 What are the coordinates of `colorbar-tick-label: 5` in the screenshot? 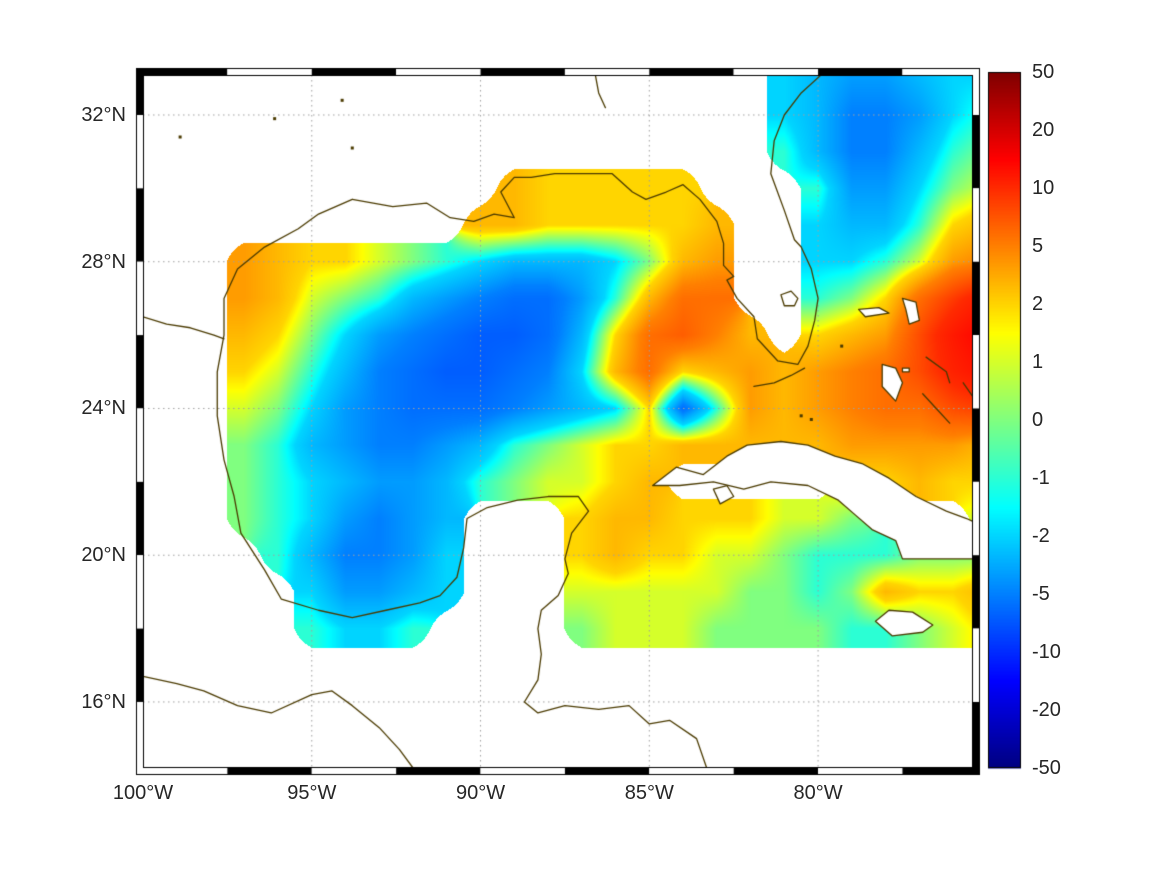 It's located at (1038, 246).